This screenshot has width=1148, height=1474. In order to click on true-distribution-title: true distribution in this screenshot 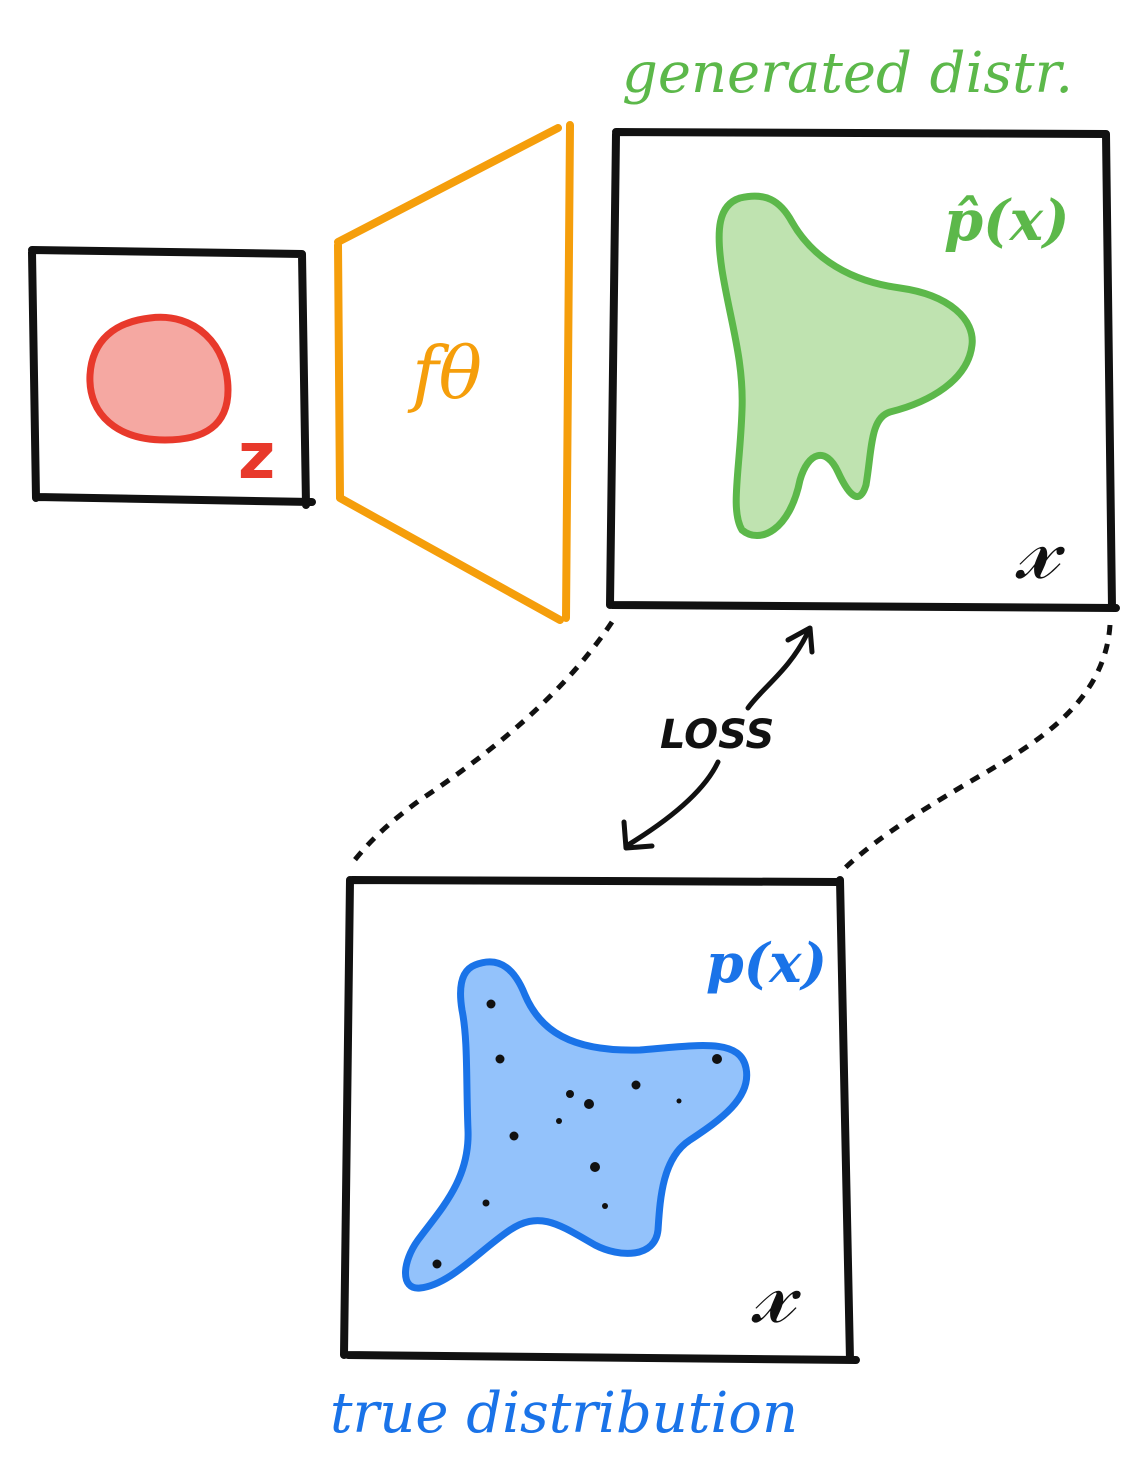, I will do `click(564, 1413)`.